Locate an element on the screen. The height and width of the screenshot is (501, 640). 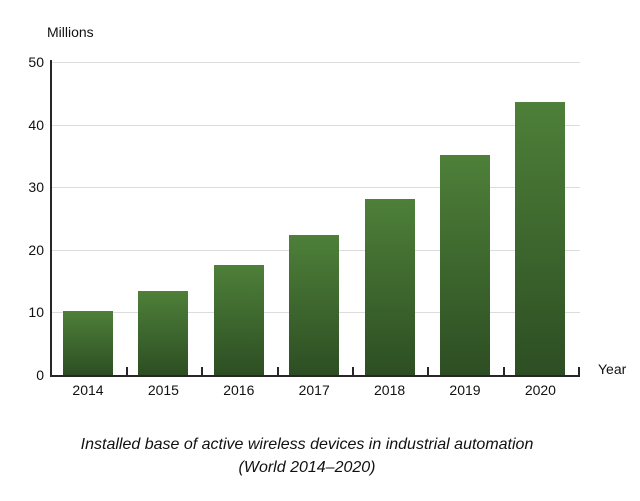
y-axis-line is located at coordinates (51, 218).